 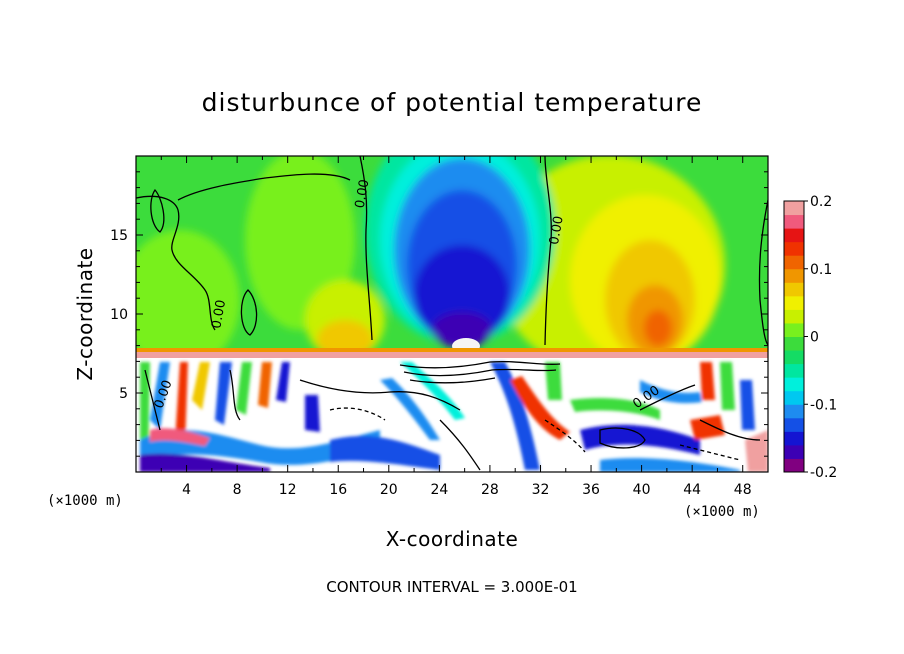 What do you see at coordinates (821, 202) in the screenshot?
I see `colorbar-tick-label: 0.2` at bounding box center [821, 202].